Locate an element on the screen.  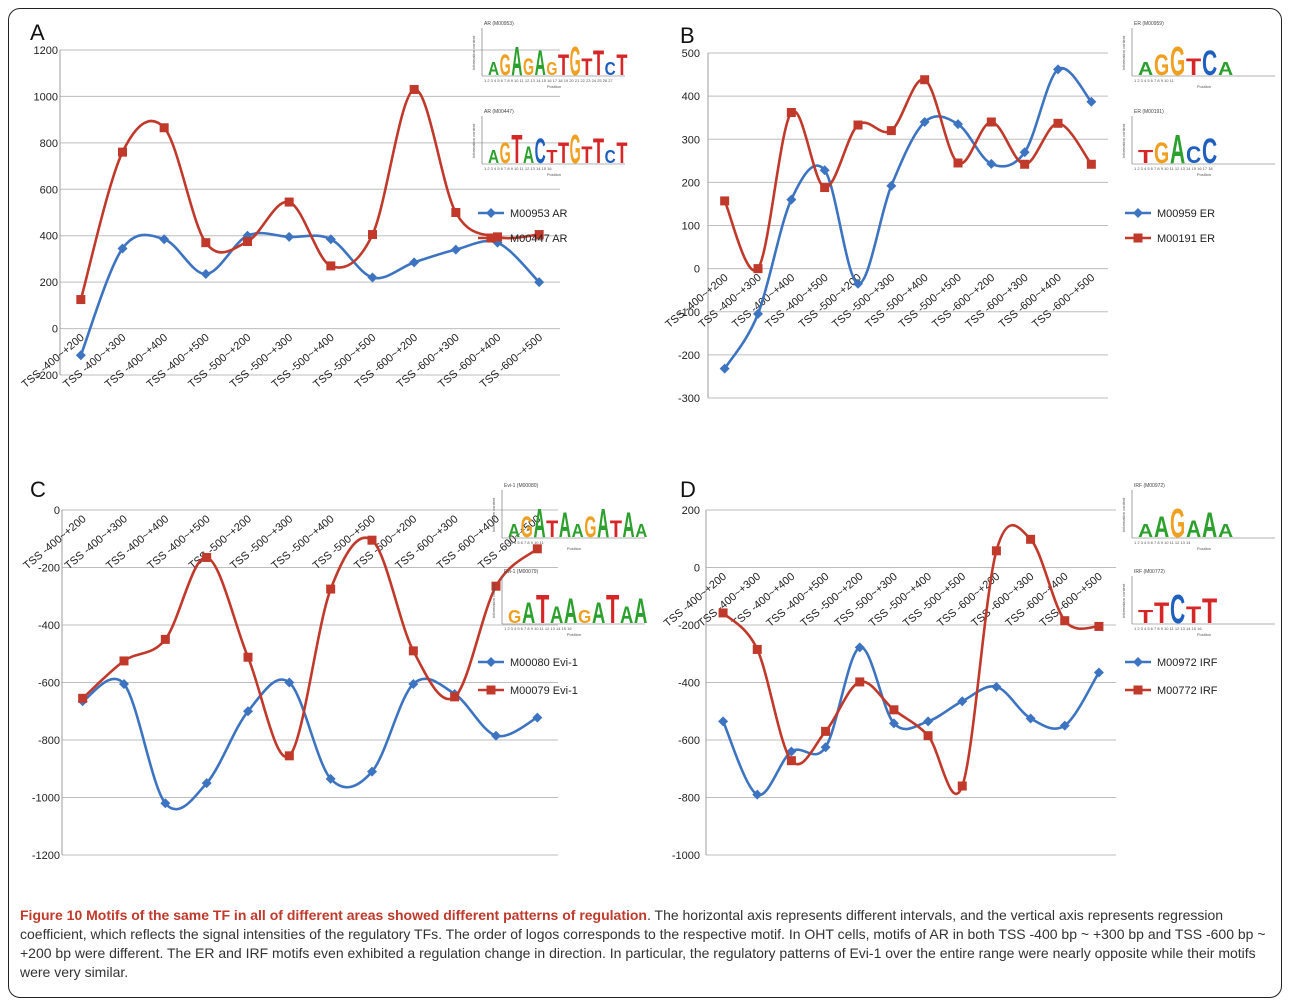
legend-label: M00772 IRF is located at coordinates (1187, 691).